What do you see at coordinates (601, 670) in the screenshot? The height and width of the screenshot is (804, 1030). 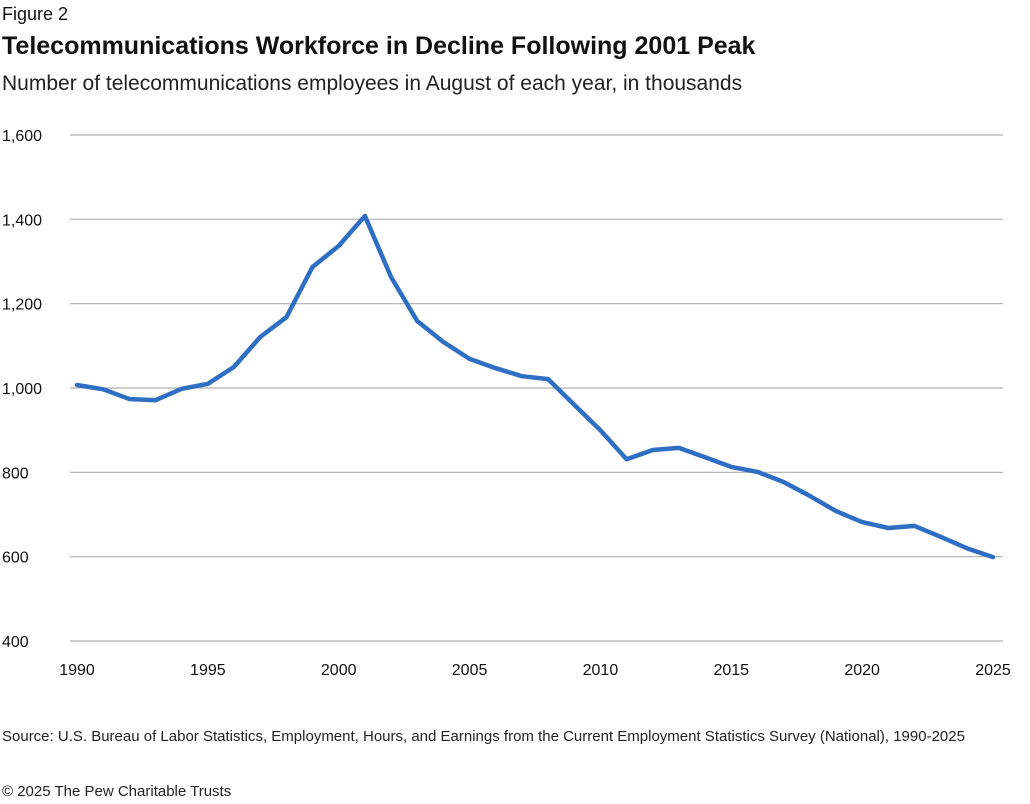 I see `x-tick-label: 2010` at bounding box center [601, 670].